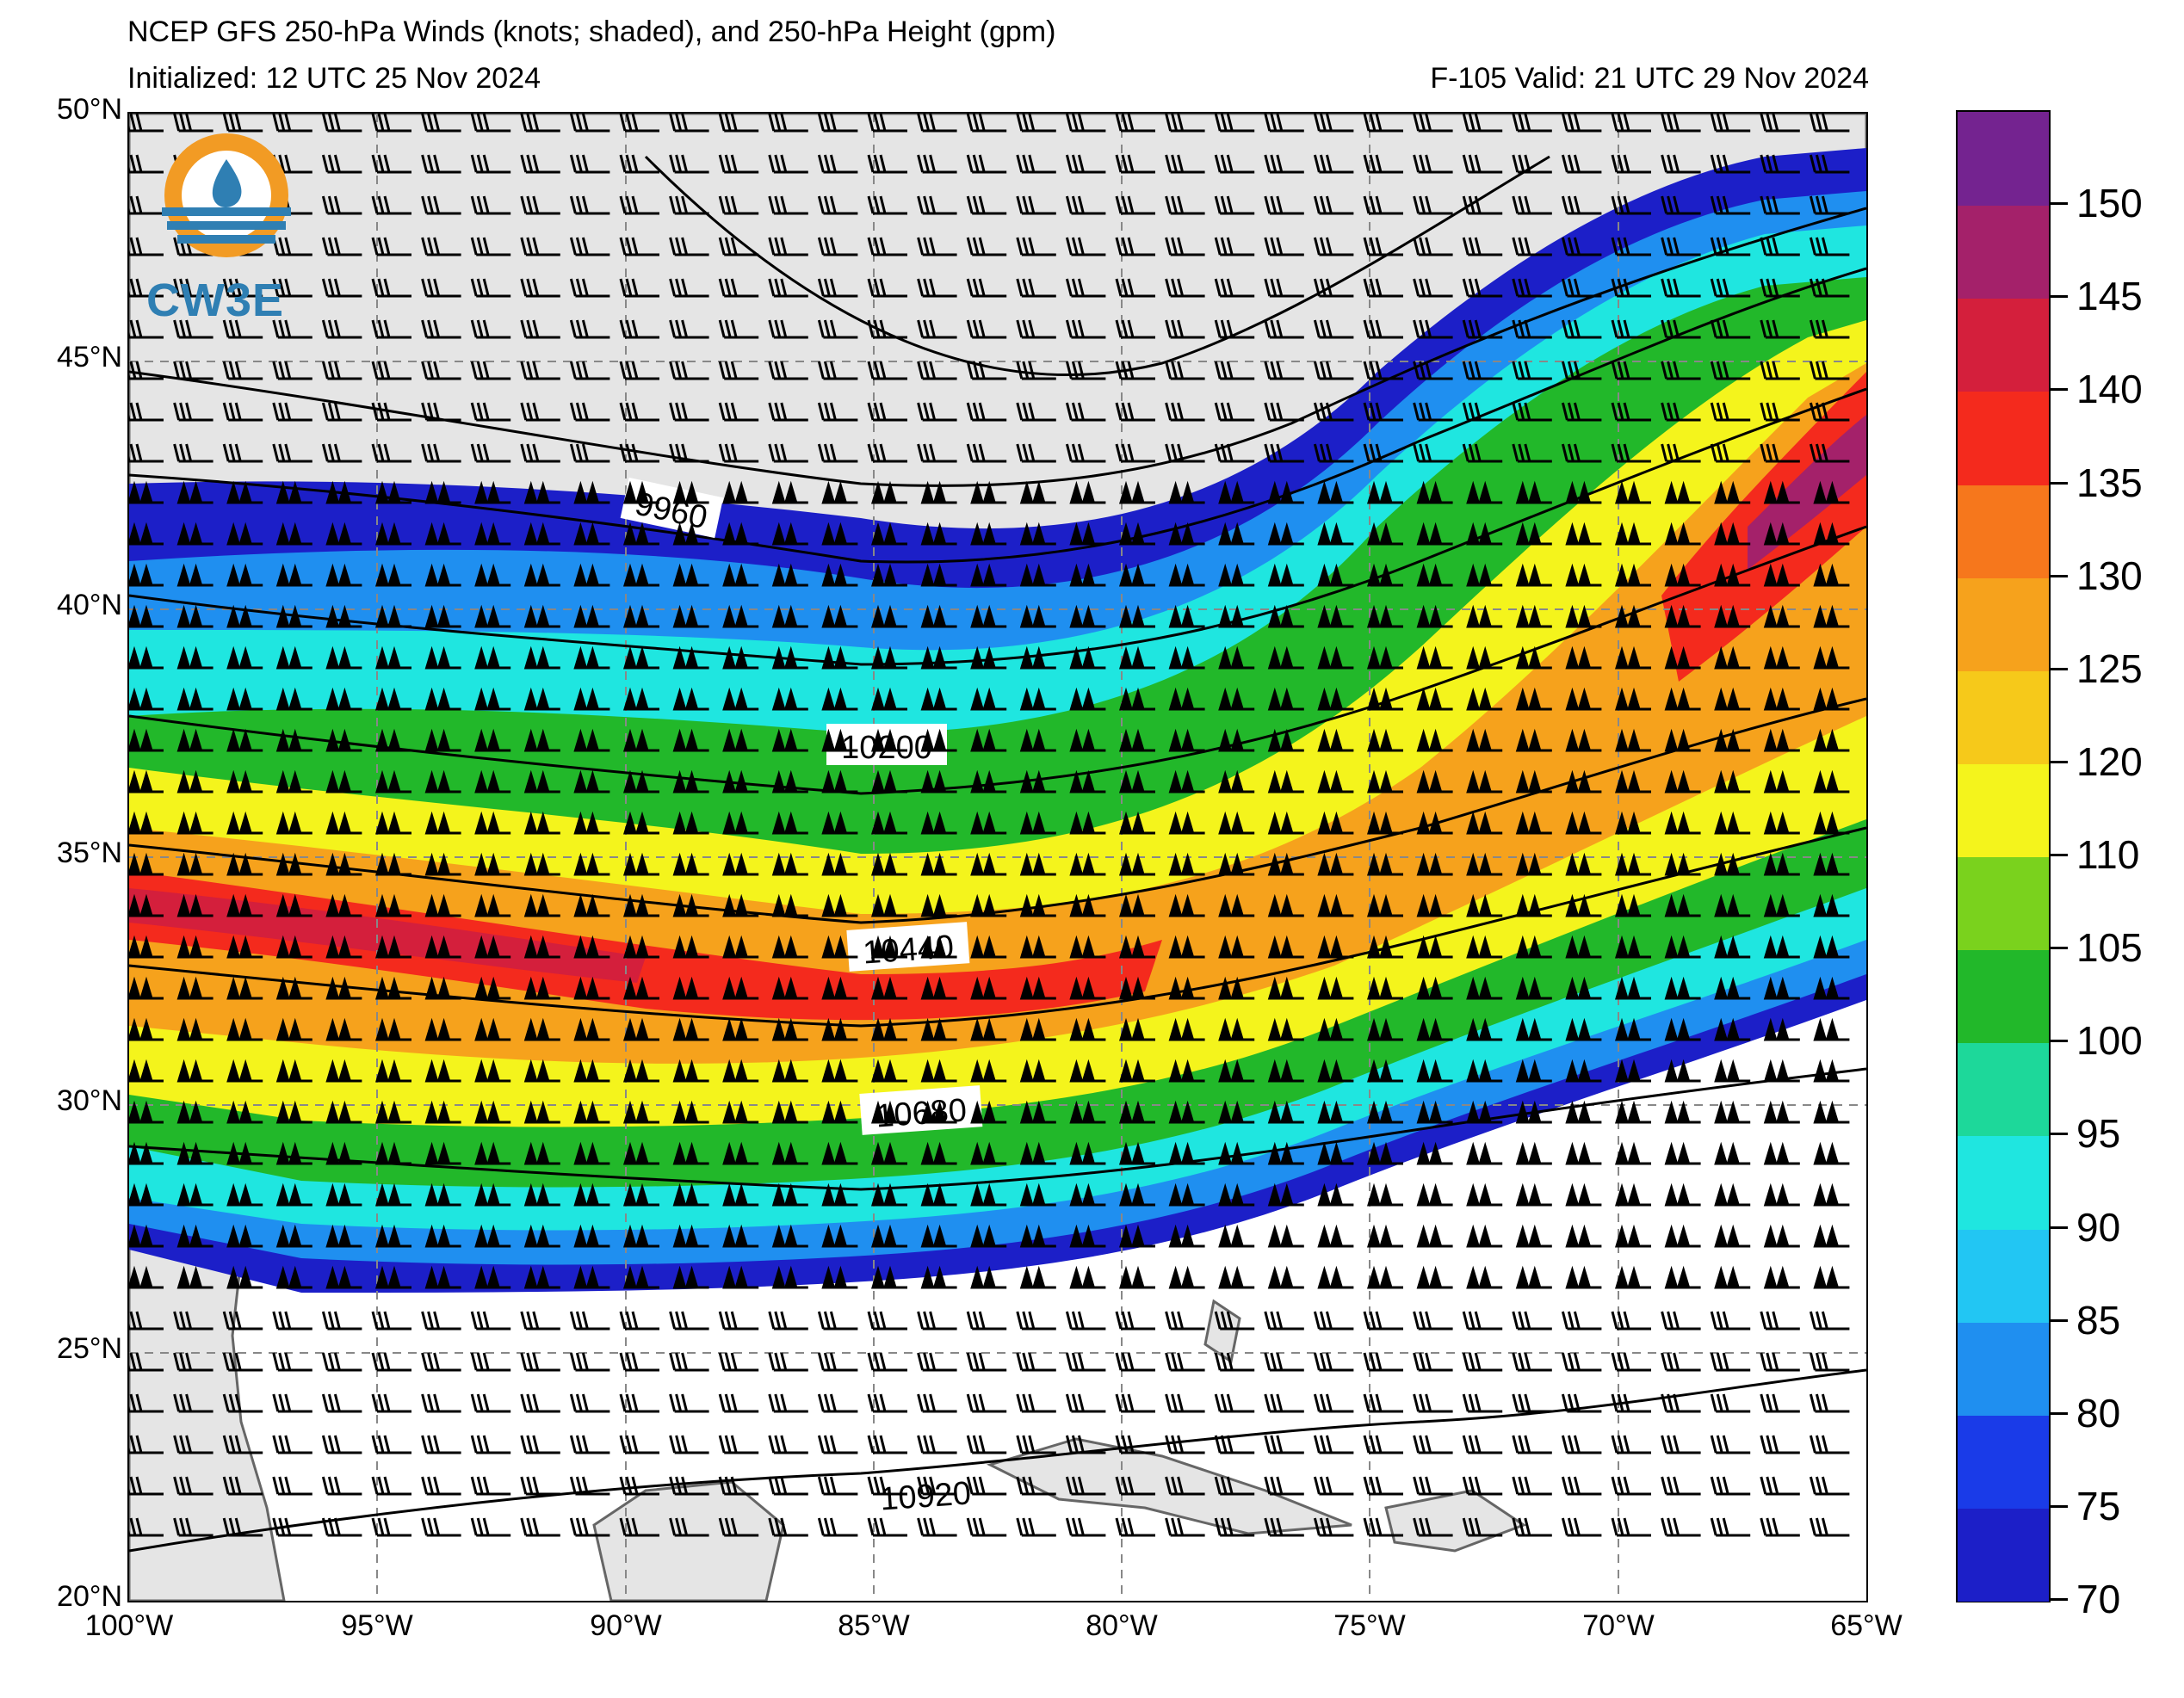 Image resolution: width=2184 pixels, height=1698 pixels. What do you see at coordinates (874, 1626) in the screenshot?
I see `lon-label-85w: 85°W` at bounding box center [874, 1626].